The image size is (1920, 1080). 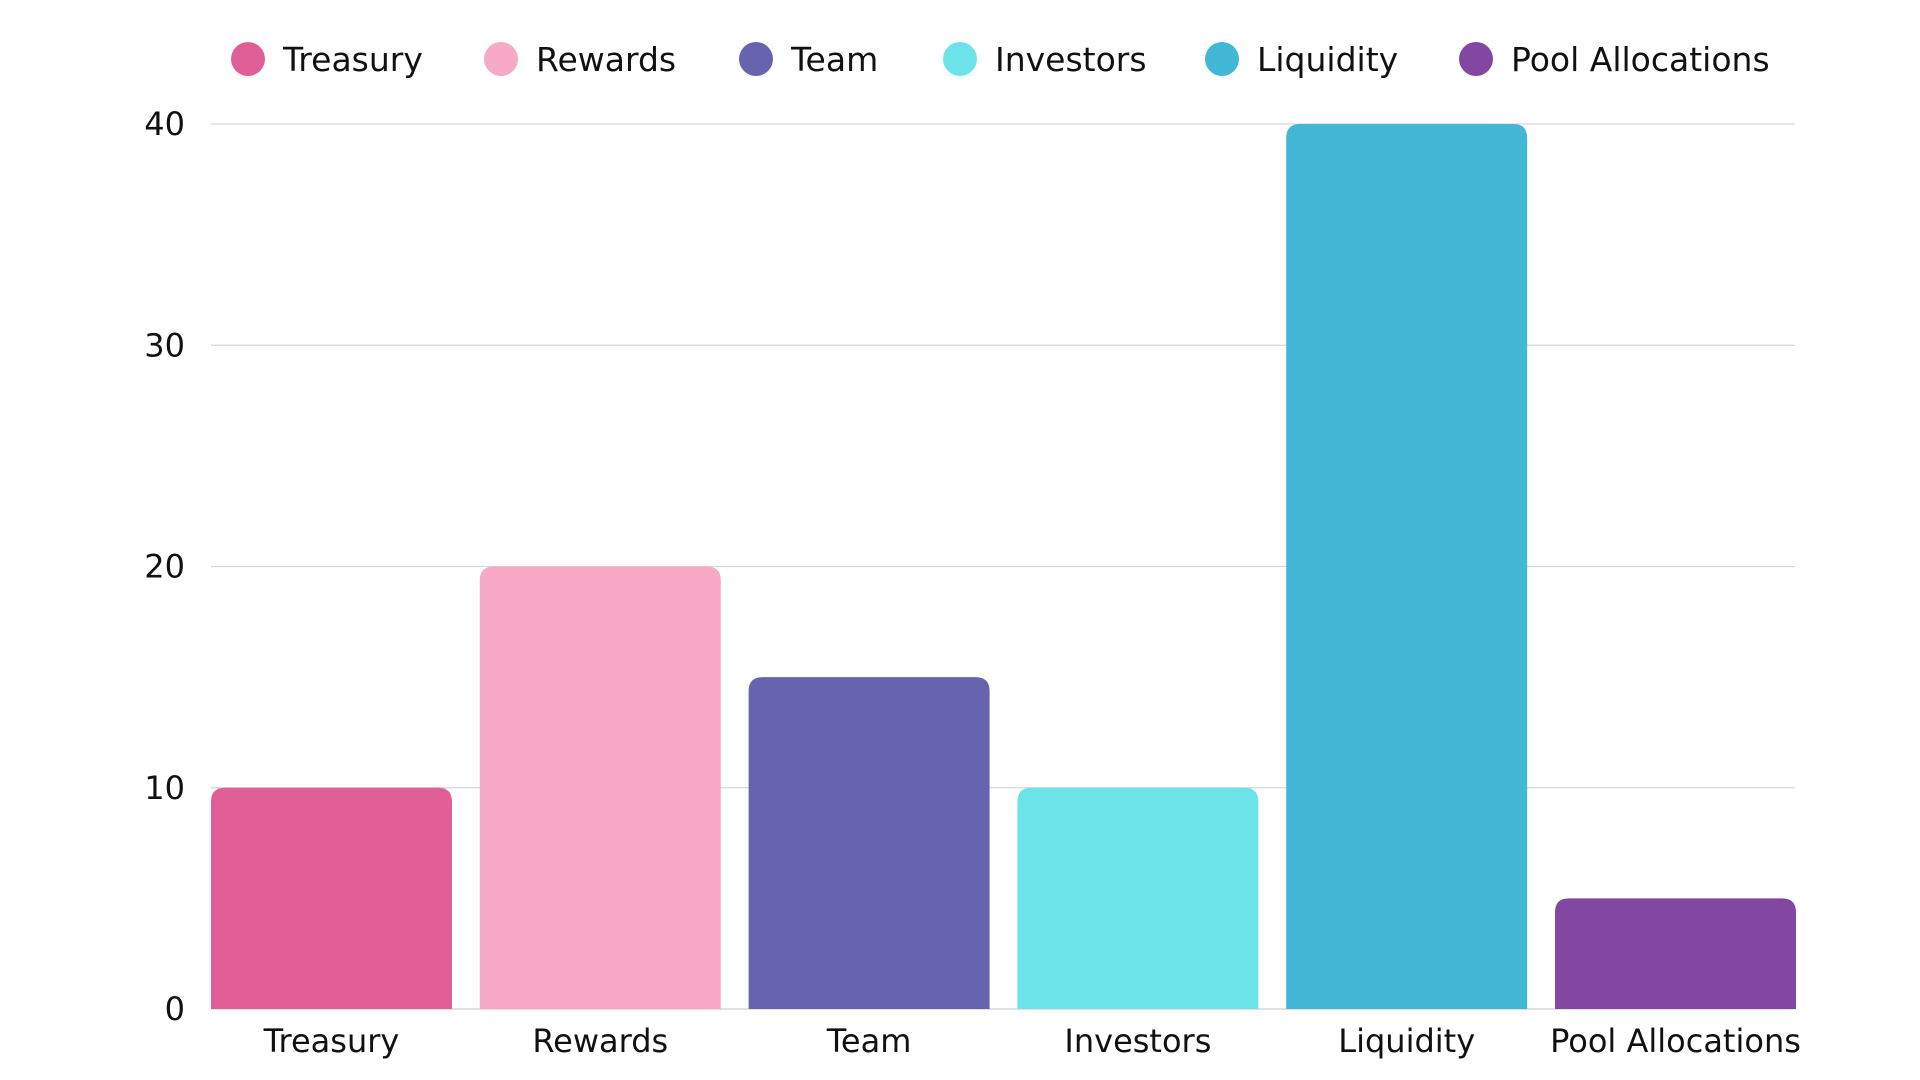 What do you see at coordinates (164, 345) in the screenshot?
I see `y-tick-label: 30` at bounding box center [164, 345].